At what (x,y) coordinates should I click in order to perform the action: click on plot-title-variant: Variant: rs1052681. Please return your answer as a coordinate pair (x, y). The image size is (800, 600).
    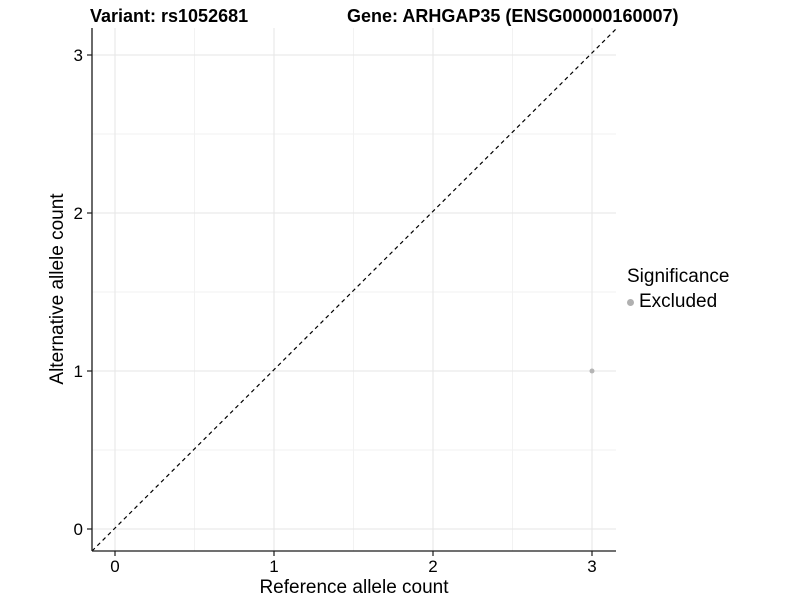
    Looking at the image, I should click on (169, 16).